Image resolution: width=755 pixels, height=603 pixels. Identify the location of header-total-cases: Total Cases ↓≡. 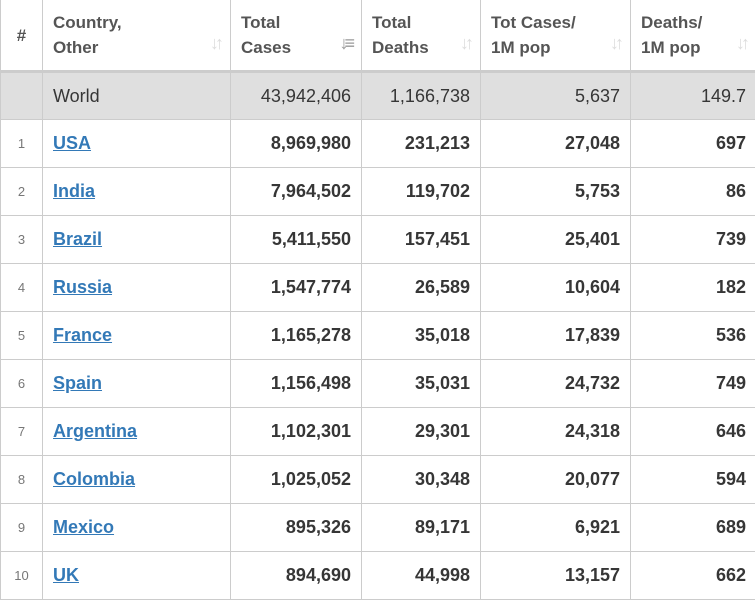
(296, 36).